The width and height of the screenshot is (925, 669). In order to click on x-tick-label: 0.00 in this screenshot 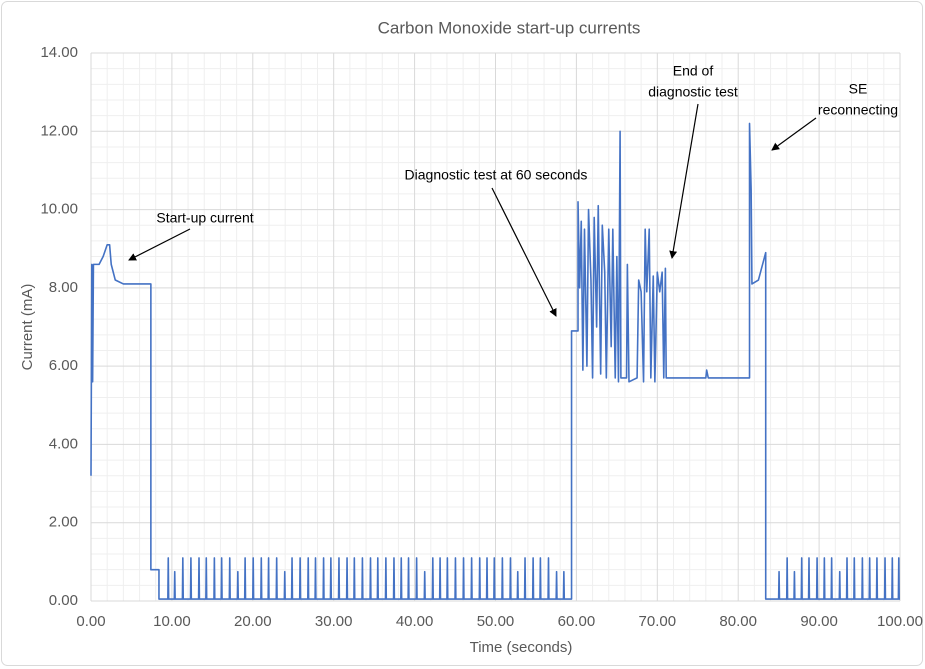, I will do `click(90, 621)`.